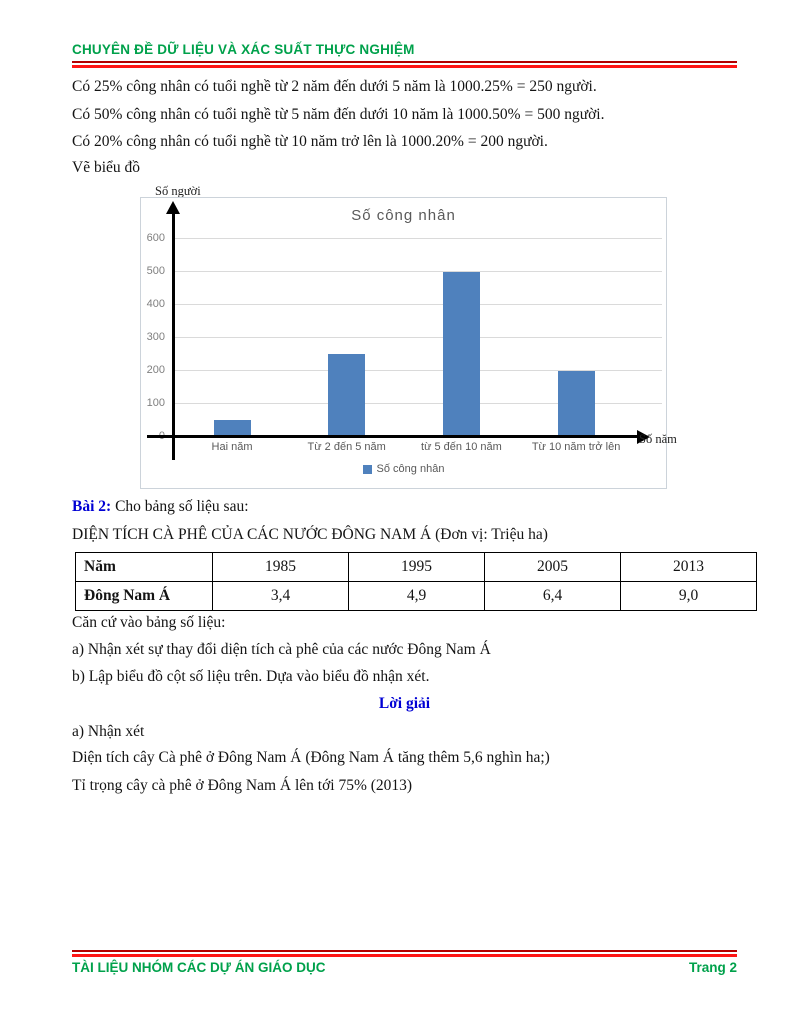 The width and height of the screenshot is (792, 1024). I want to click on table-row: Năm 1985 1995 2005 2013, so click(416, 567).